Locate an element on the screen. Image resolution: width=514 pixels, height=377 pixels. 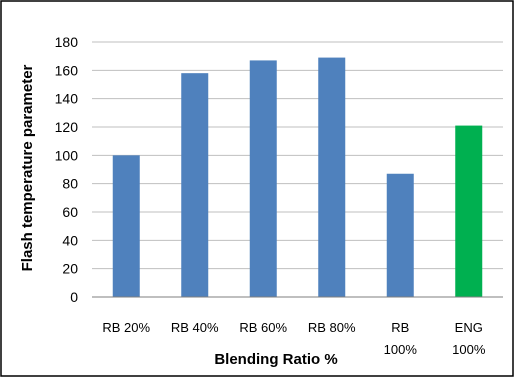
y-tick-label: 40 is located at coordinates (70, 240).